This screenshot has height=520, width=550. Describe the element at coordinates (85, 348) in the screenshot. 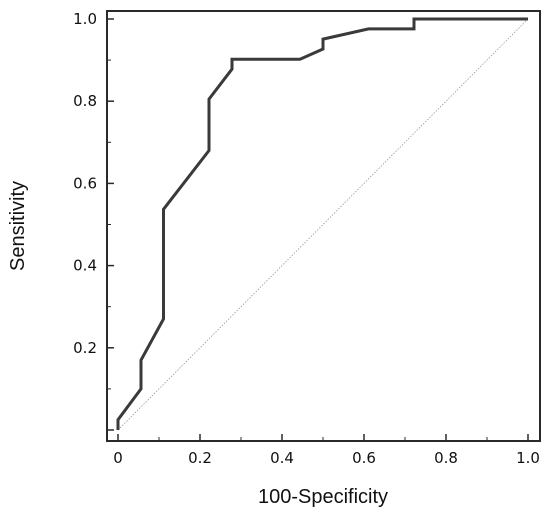

I see `y-tick-label: 0.2` at that location.